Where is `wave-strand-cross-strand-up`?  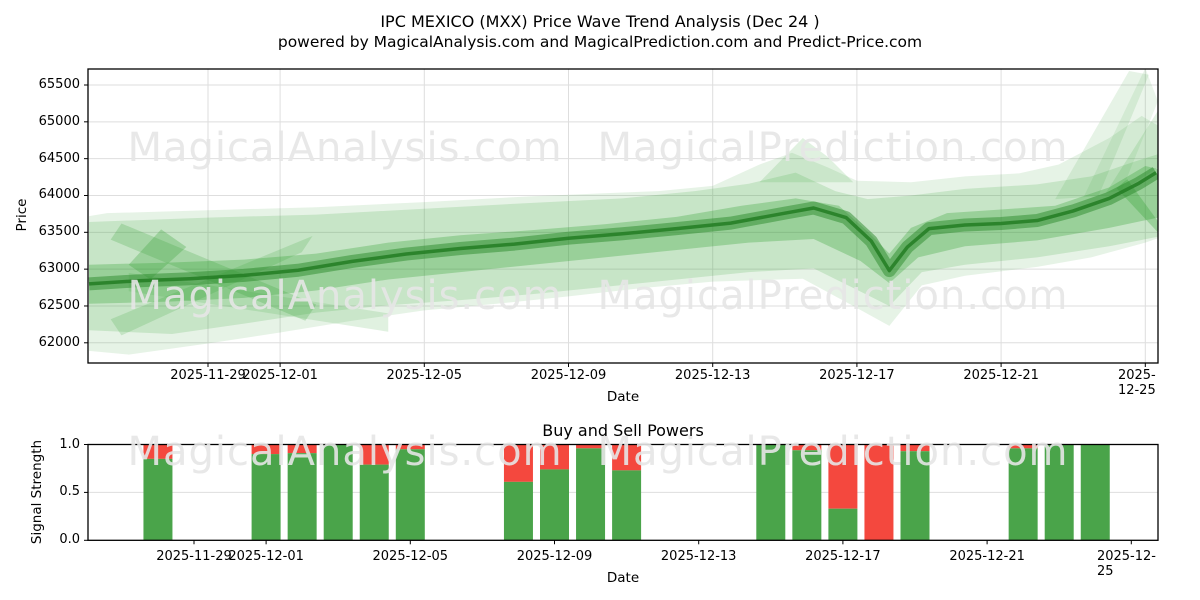 wave-strand-cross-strand-up is located at coordinates (211, 285).